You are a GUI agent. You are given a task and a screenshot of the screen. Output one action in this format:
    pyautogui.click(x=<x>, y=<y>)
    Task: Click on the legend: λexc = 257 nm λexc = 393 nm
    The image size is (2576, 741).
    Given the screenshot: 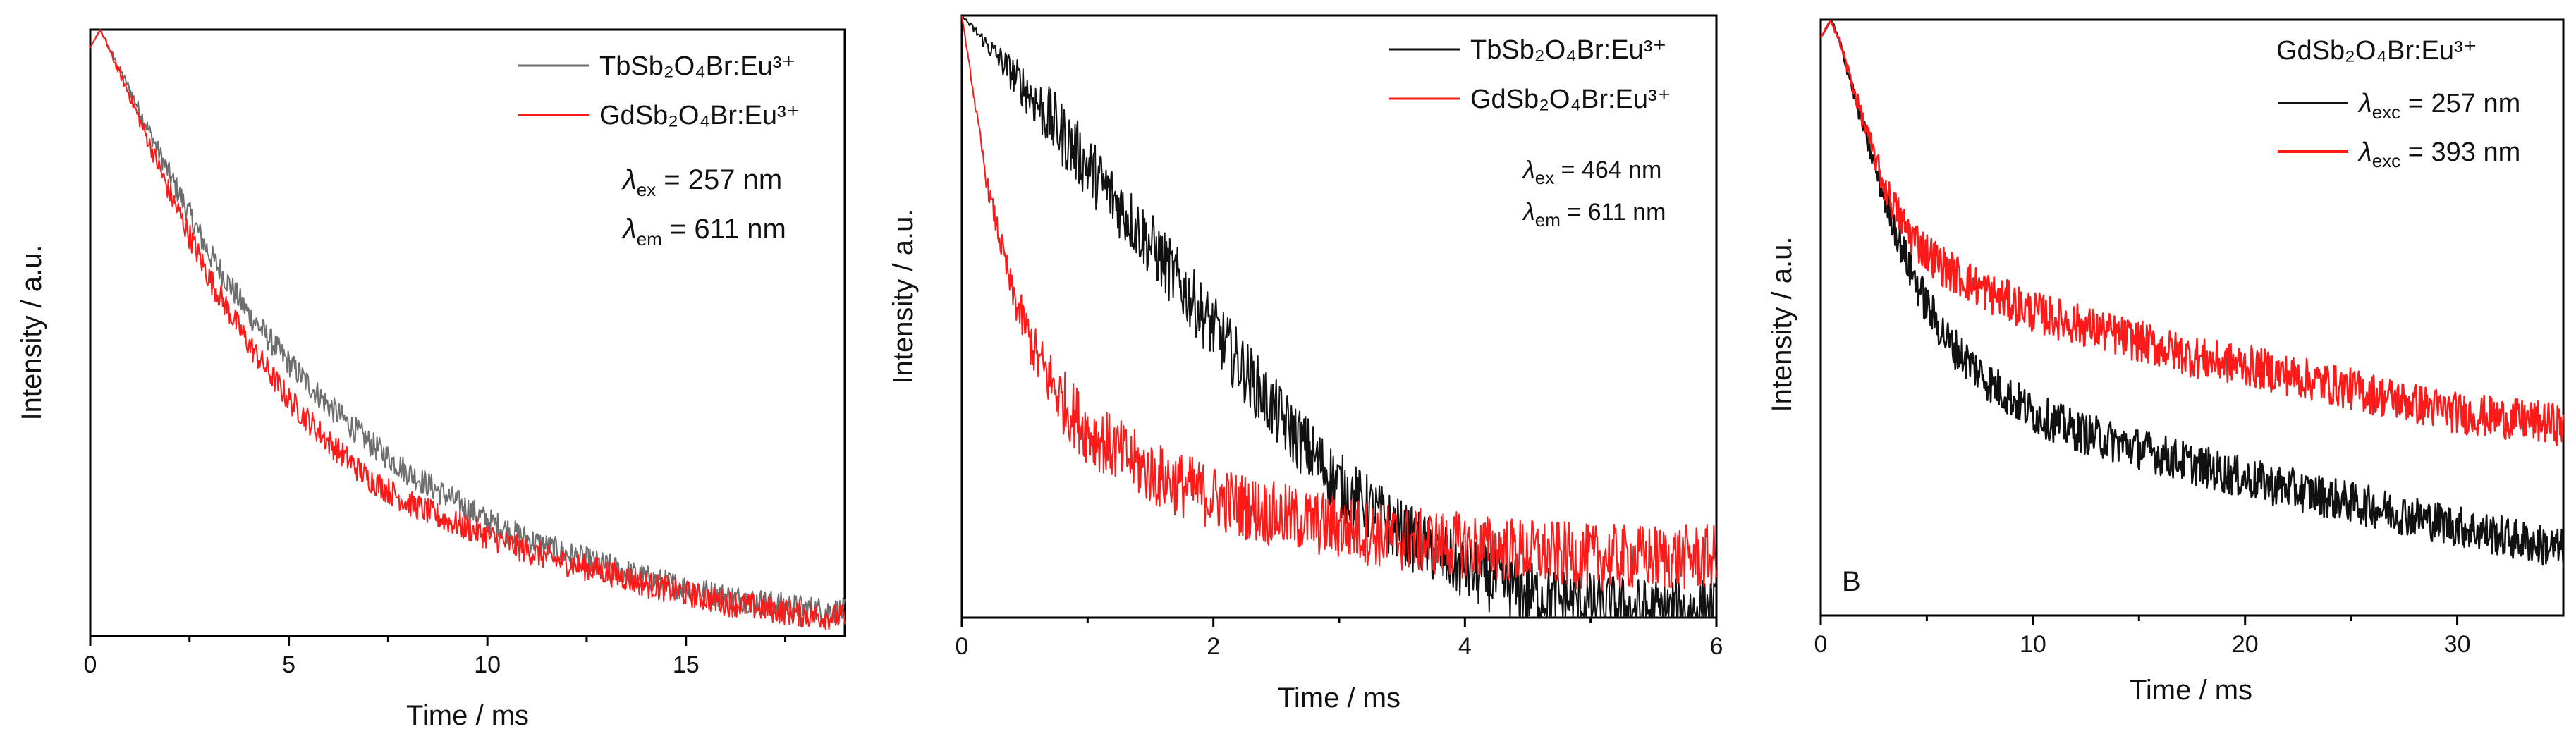 What is the action you would take?
    pyautogui.click(x=2399, y=130)
    